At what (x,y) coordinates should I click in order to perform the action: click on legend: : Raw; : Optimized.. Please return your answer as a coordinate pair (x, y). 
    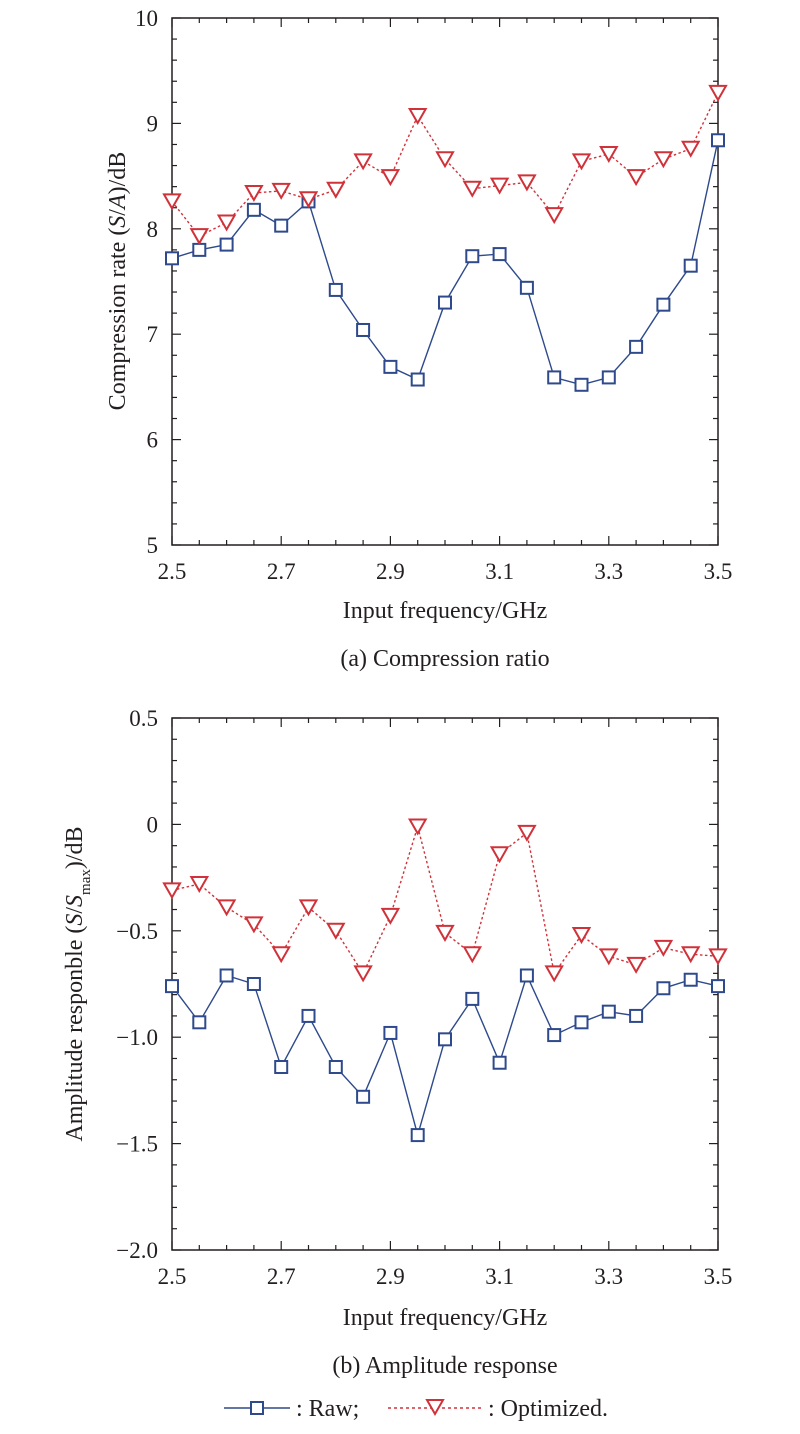
    Looking at the image, I should click on (416, 1409).